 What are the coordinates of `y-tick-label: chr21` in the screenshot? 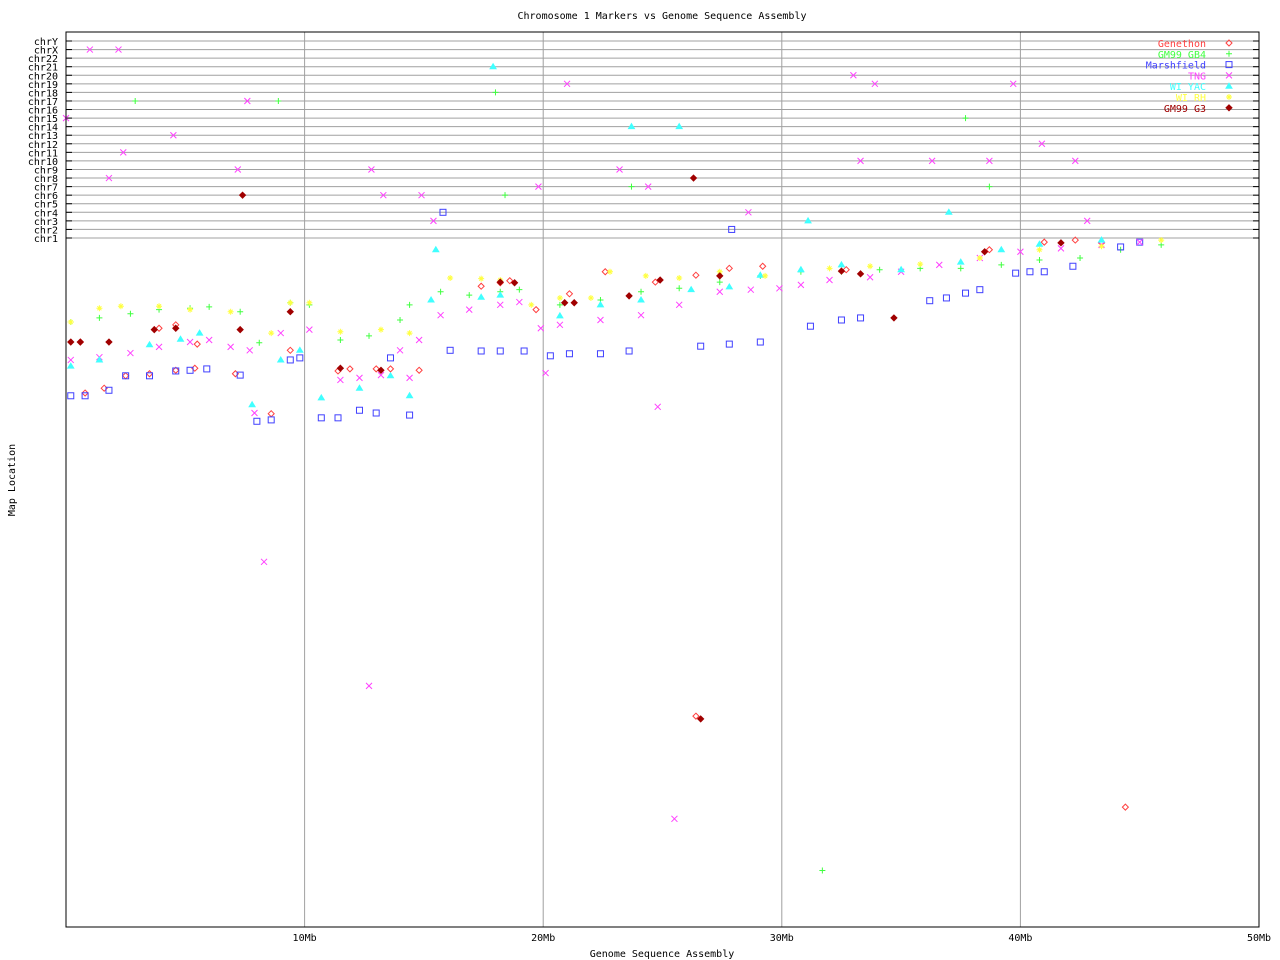 It's located at (43, 68).